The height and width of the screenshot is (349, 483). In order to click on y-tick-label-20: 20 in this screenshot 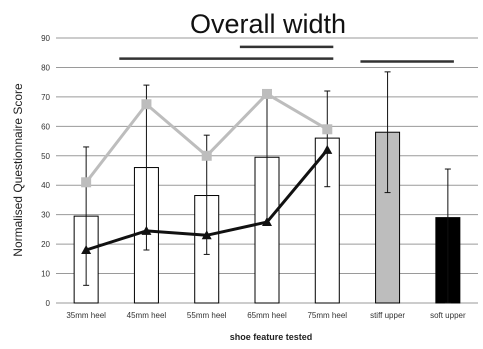, I will do `click(45, 244)`.